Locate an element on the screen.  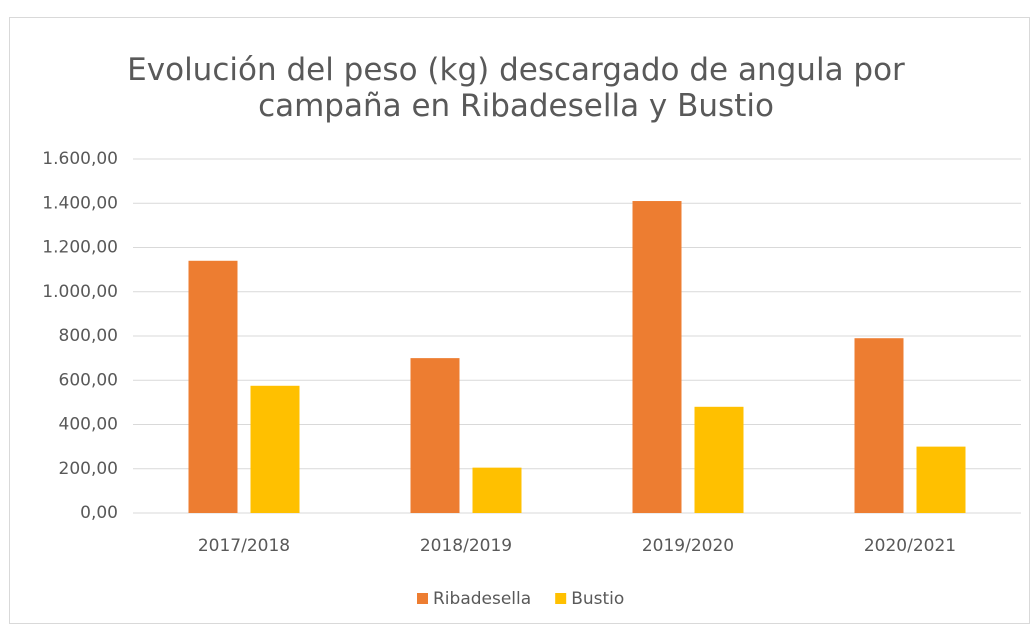
y-tick-label: 600,00 is located at coordinates (88, 380).